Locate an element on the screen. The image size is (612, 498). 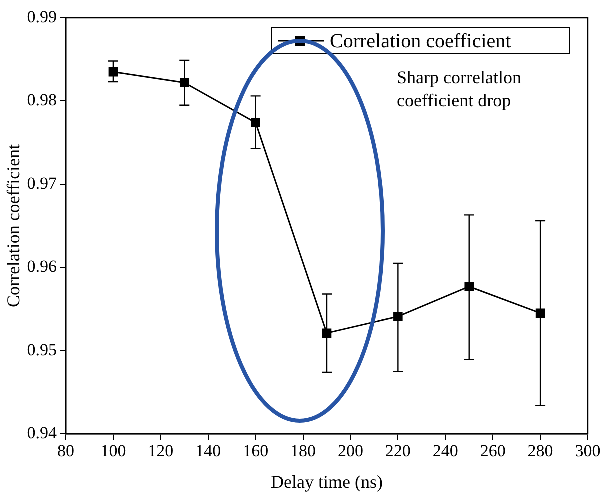
y-tick-label: 0.96 is located at coordinates (42, 266).